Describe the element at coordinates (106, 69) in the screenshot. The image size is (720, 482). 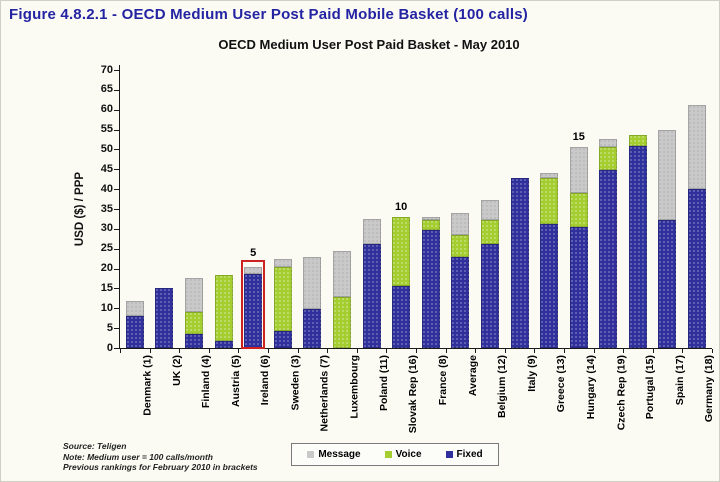
I see `y-tick-label: 70` at that location.